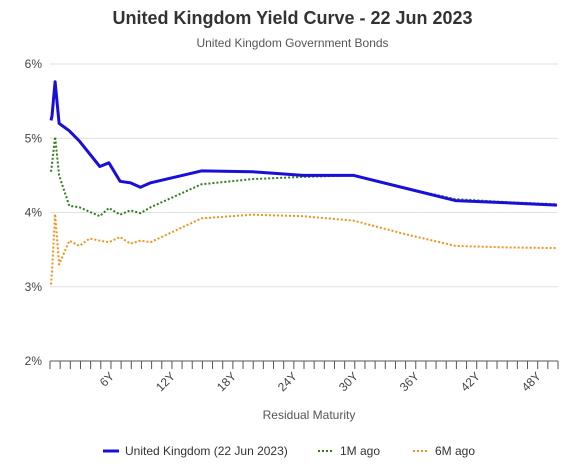  Describe the element at coordinates (206, 451) in the screenshot. I see `legend-label: United Kingdom (22 Jun 2023)` at that location.